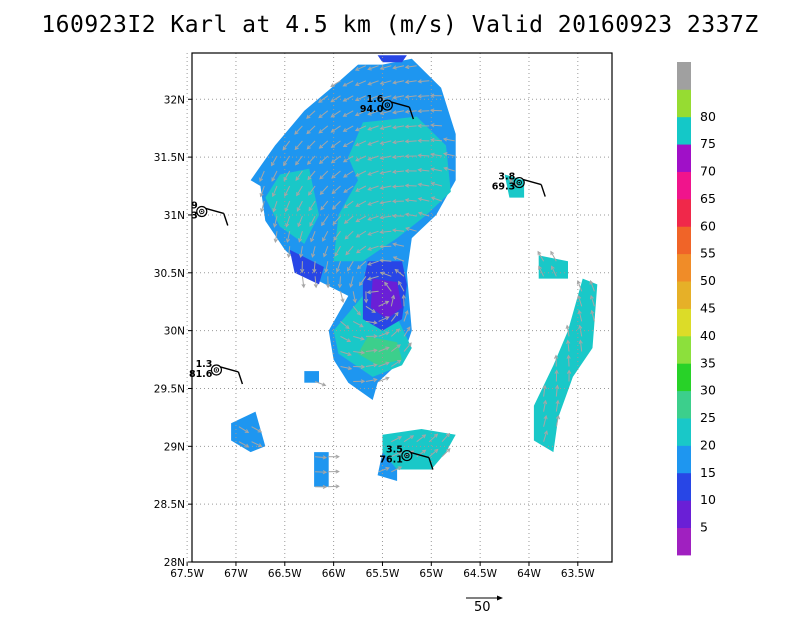 The width and height of the screenshot is (800, 618). Describe the element at coordinates (704, 527) in the screenshot. I see `colorbar-label: 5` at that location.